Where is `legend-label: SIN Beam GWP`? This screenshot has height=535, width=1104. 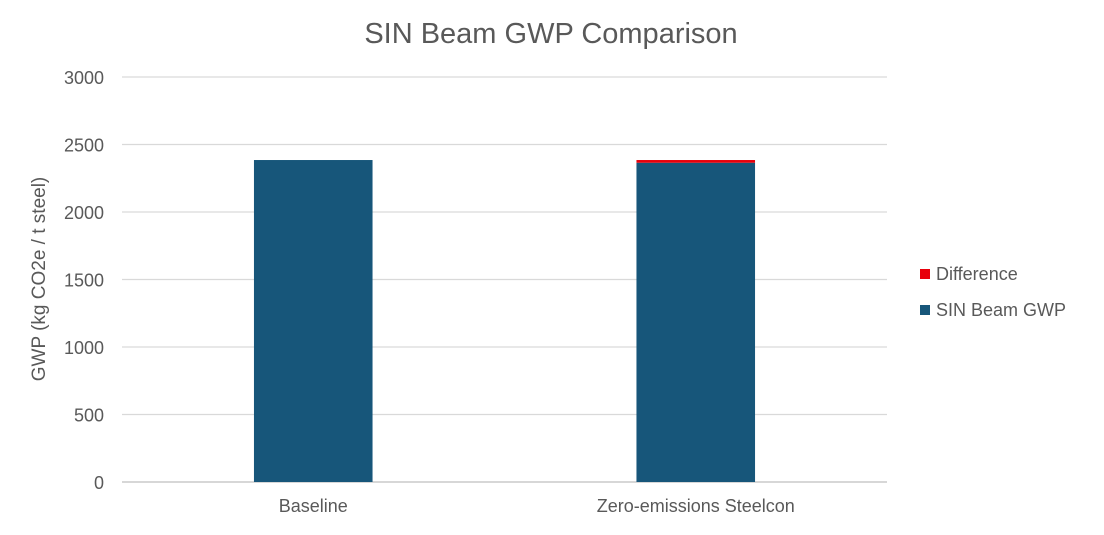
legend-label: SIN Beam GWP is located at coordinates (1001, 310).